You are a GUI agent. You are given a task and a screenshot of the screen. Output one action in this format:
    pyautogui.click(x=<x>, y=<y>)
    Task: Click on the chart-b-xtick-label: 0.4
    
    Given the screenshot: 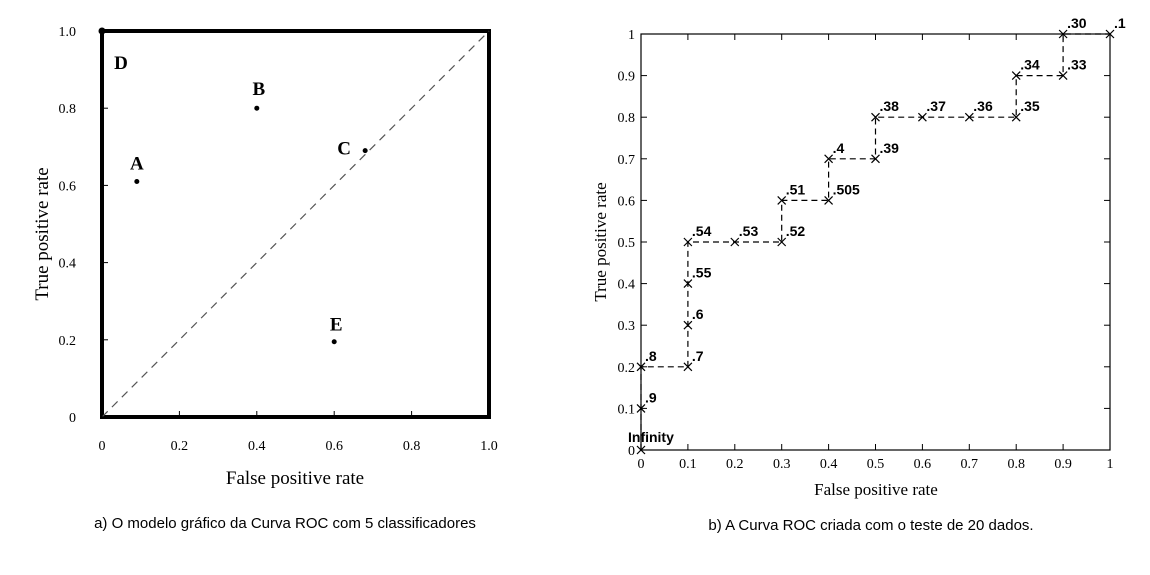 What is the action you would take?
    pyautogui.click(x=829, y=464)
    